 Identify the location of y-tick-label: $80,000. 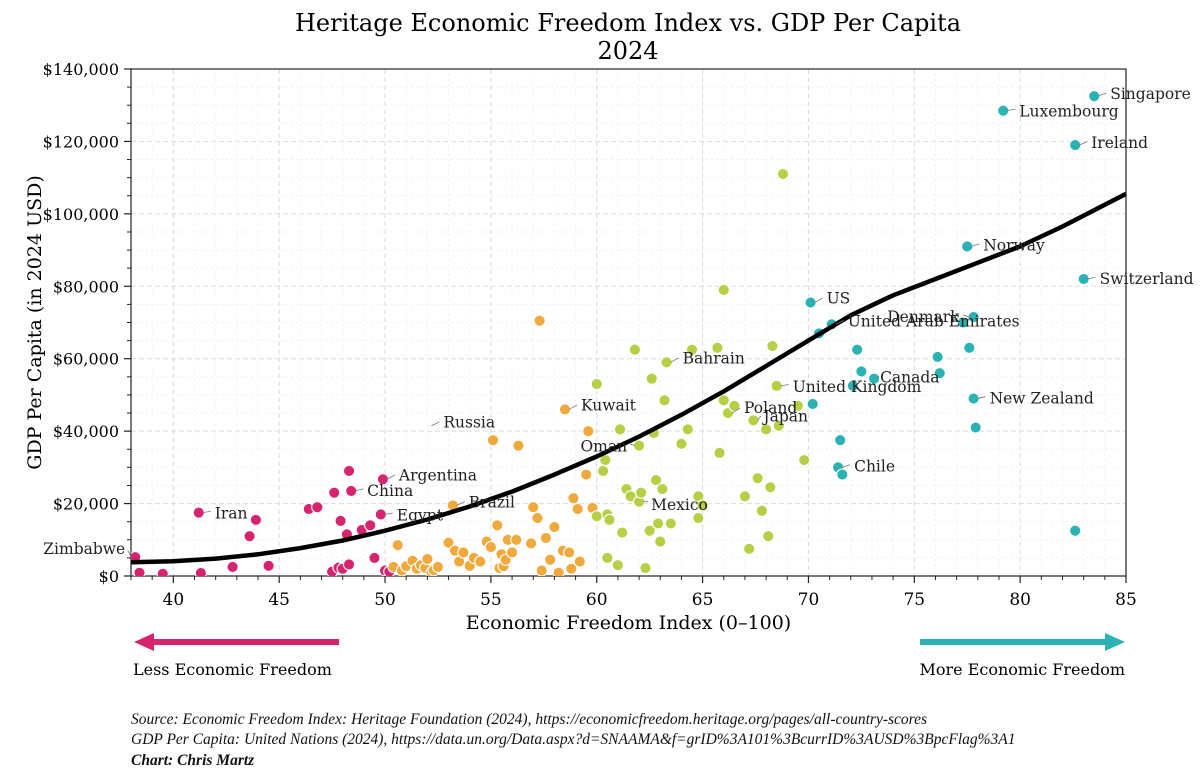
(86, 286).